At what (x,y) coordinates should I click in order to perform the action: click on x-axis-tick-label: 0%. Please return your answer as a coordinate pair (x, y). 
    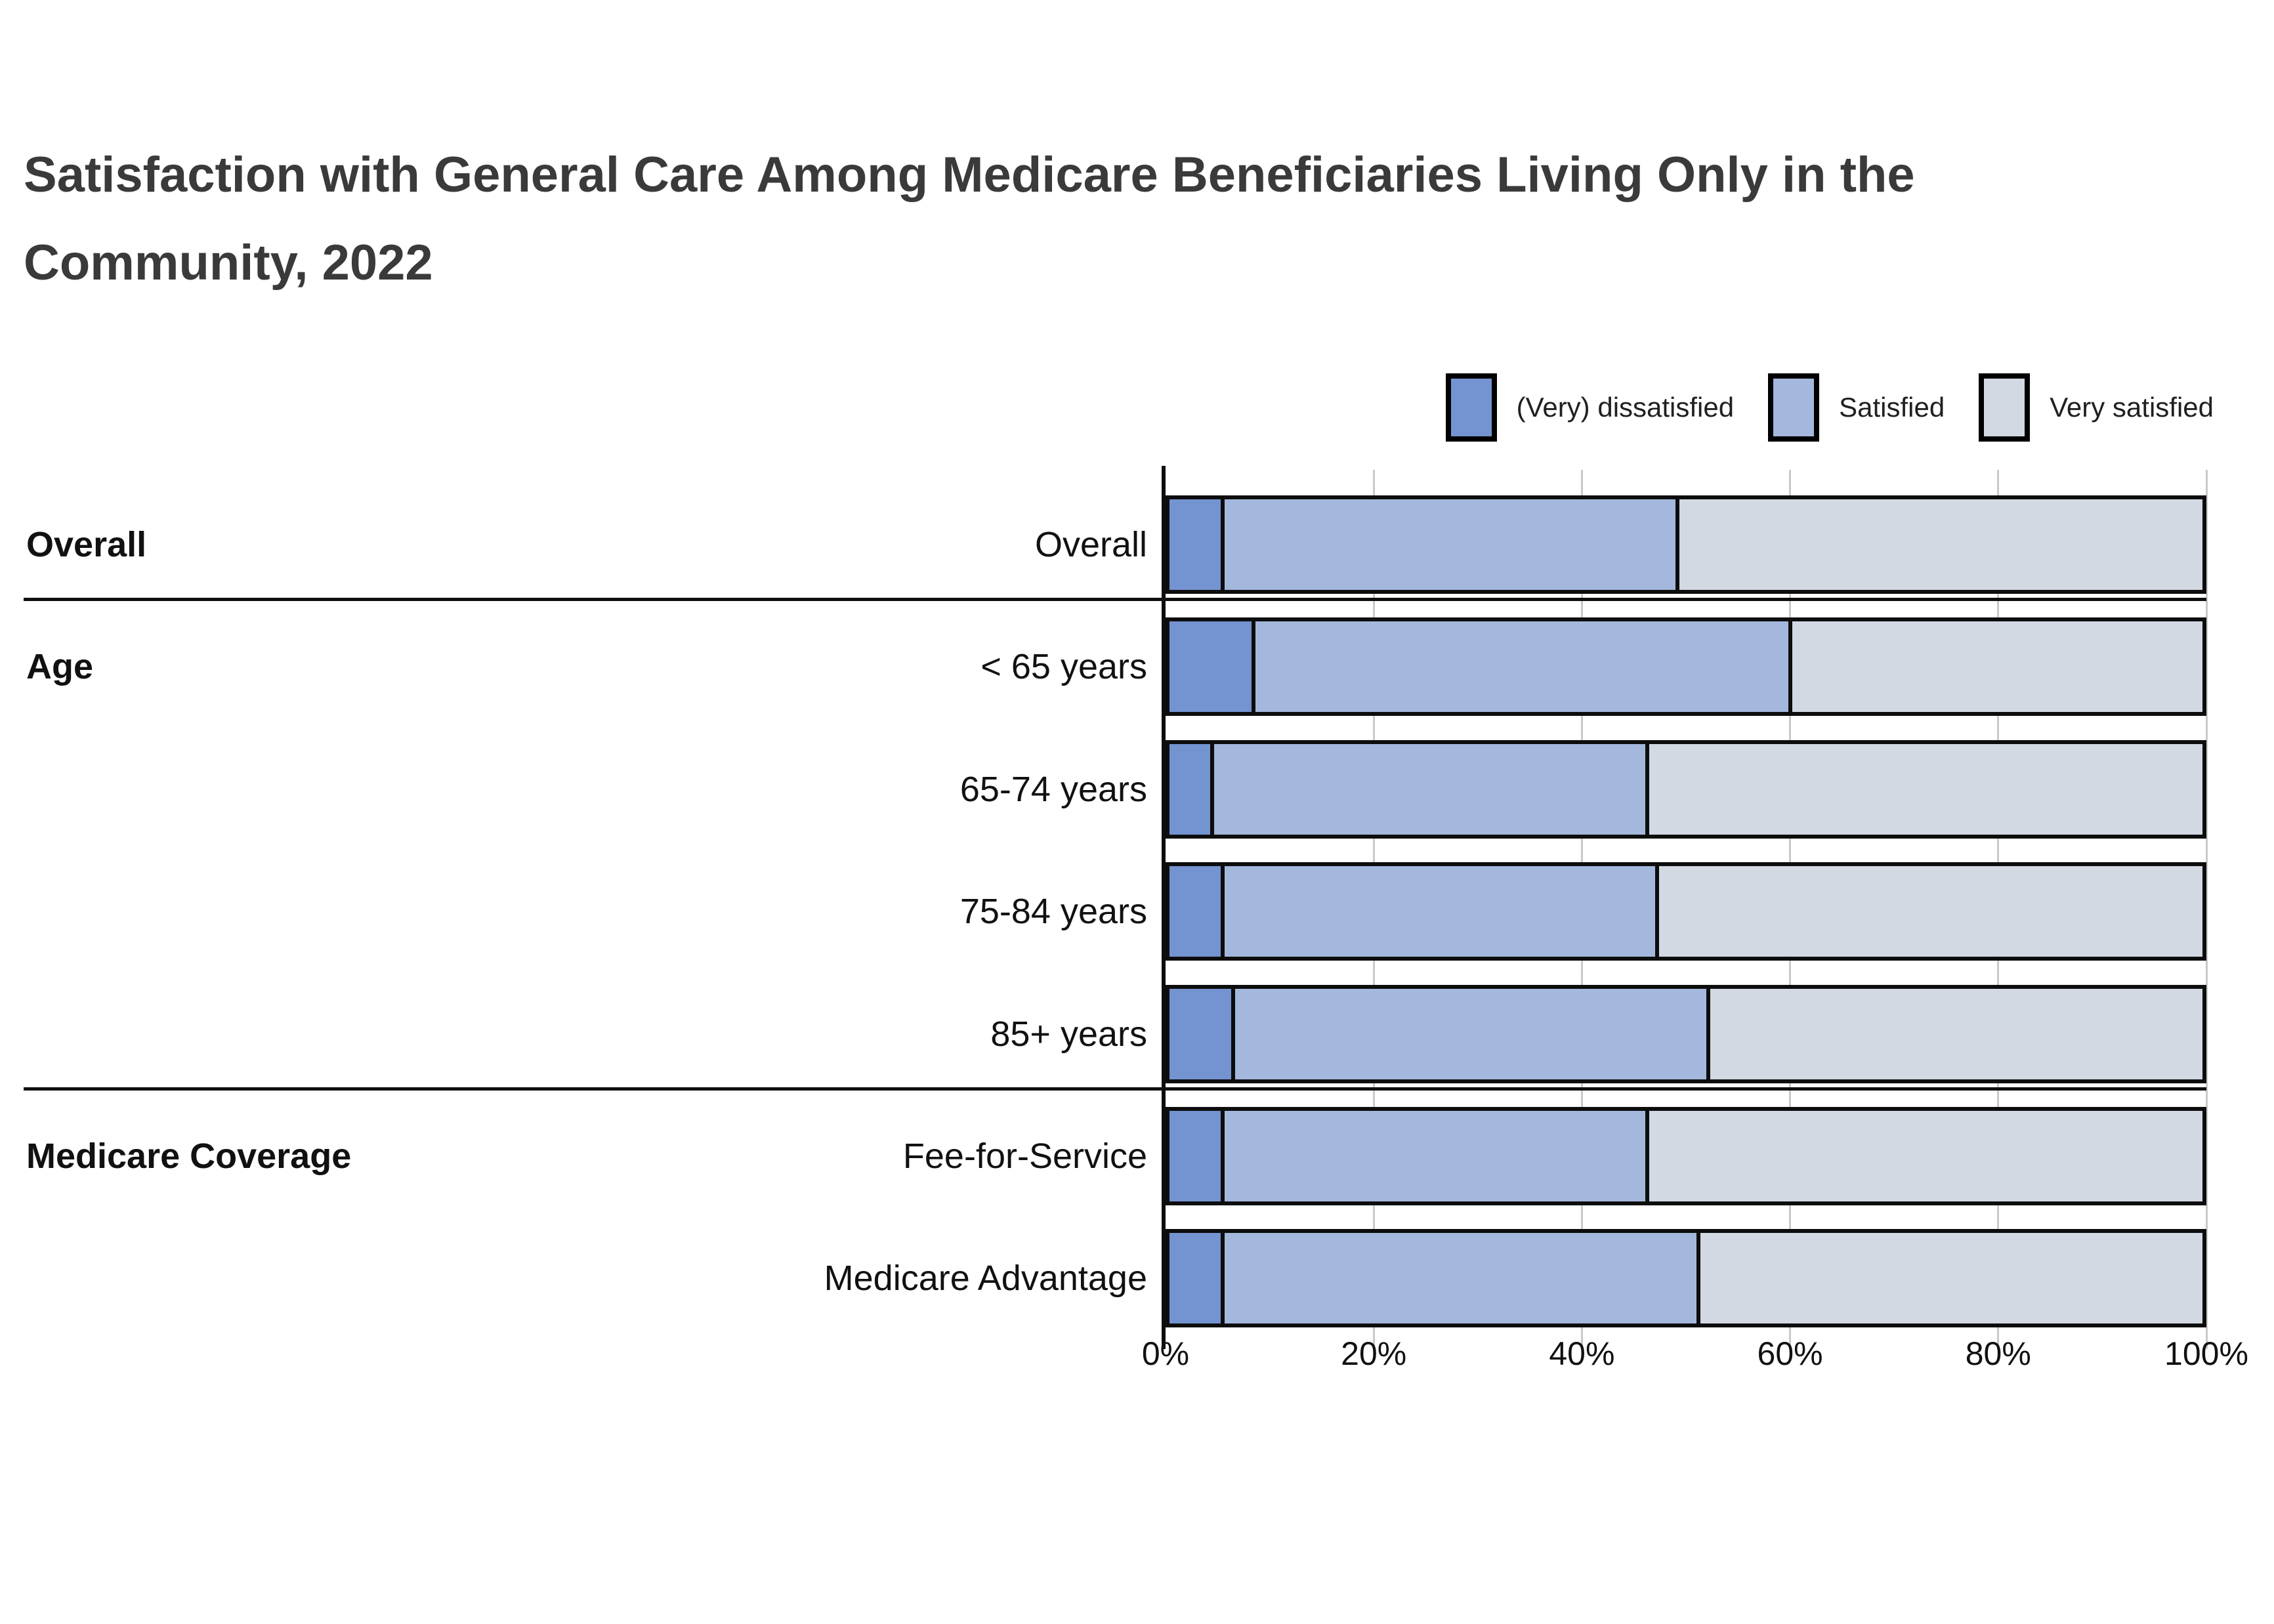
    Looking at the image, I should click on (1165, 1354).